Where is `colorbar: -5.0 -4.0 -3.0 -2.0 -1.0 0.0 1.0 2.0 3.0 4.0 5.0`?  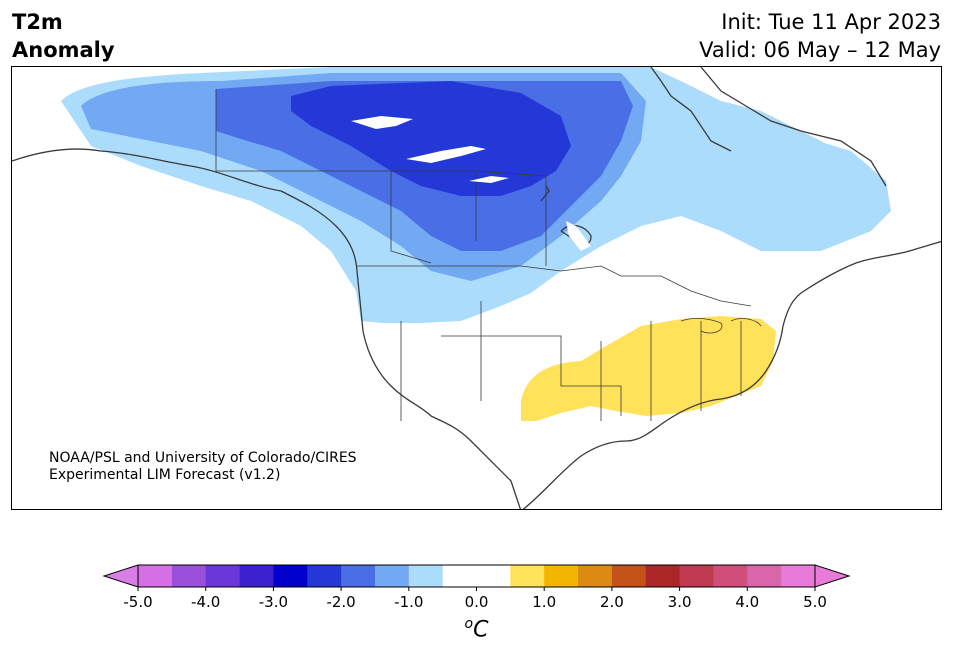 colorbar: -5.0 -4.0 -3.0 -2.0 -1.0 0.0 1.0 2.0 3.0 4.0 5.0 is located at coordinates (476, 587).